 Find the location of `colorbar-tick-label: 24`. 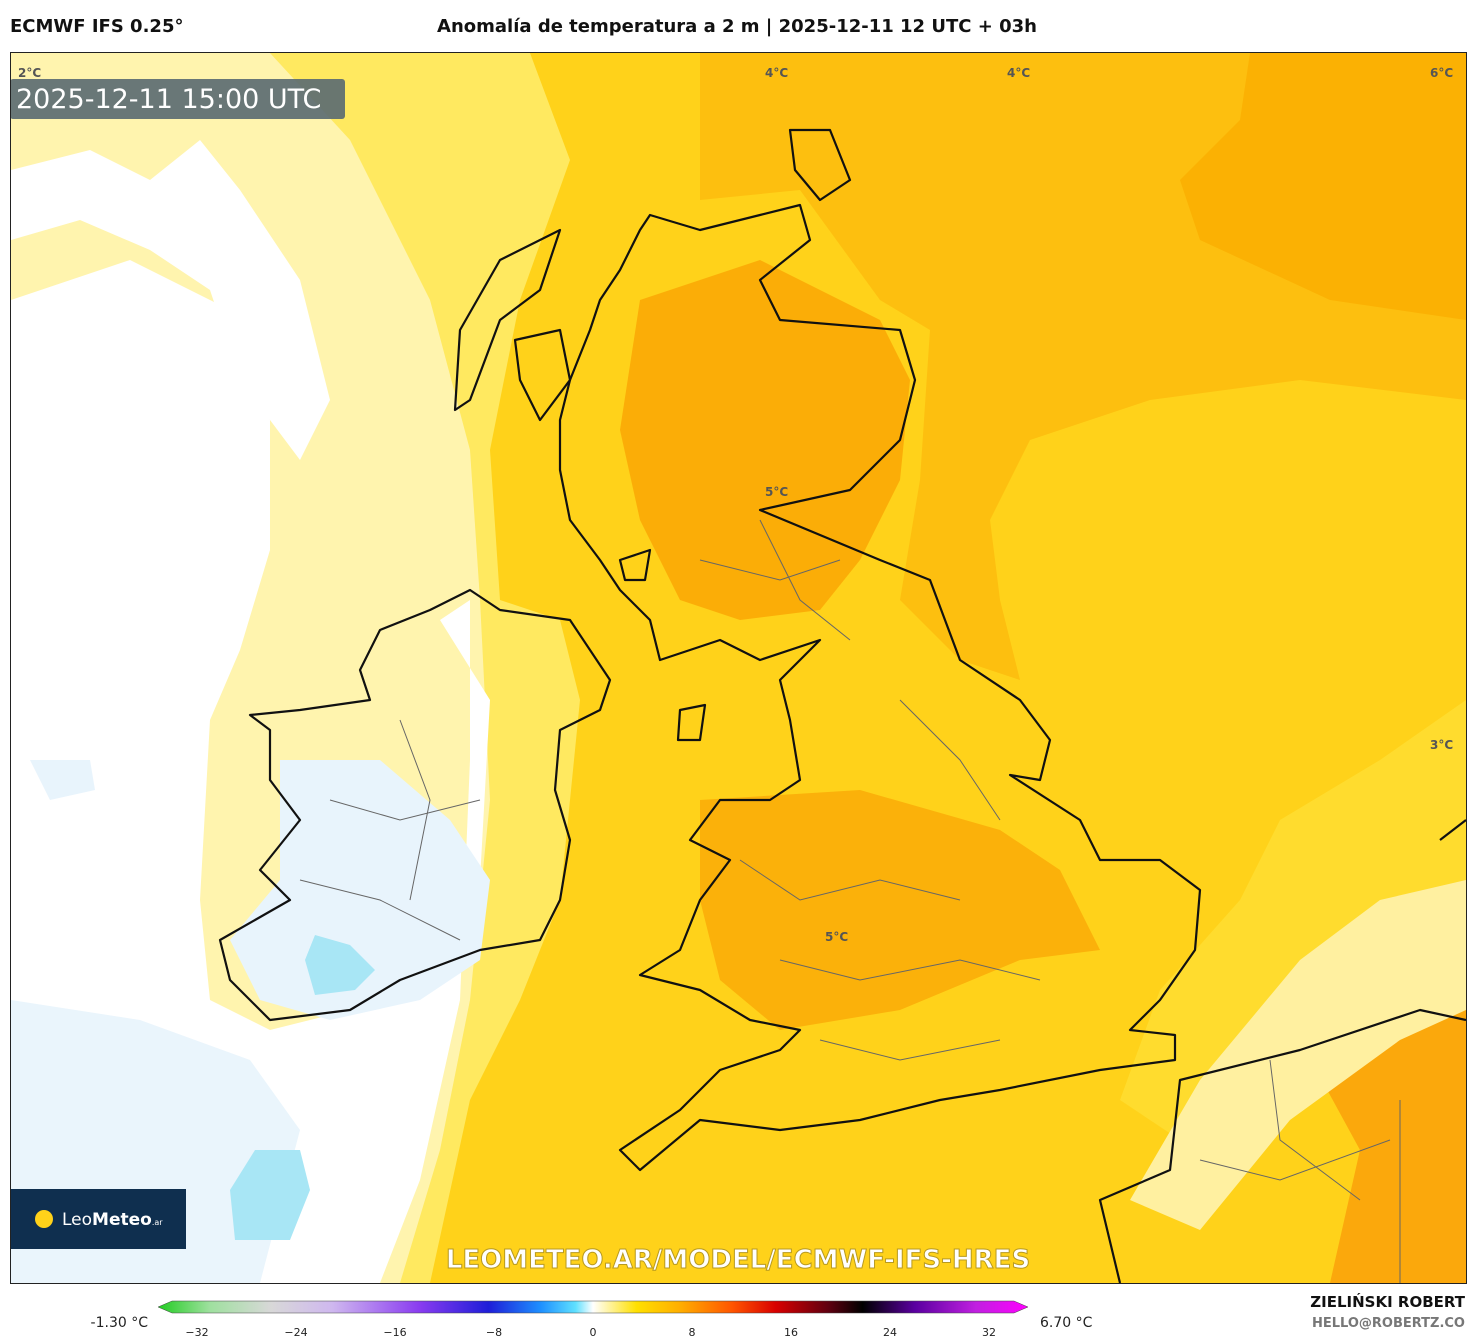

colorbar-tick-label: 24 is located at coordinates (890, 1332).